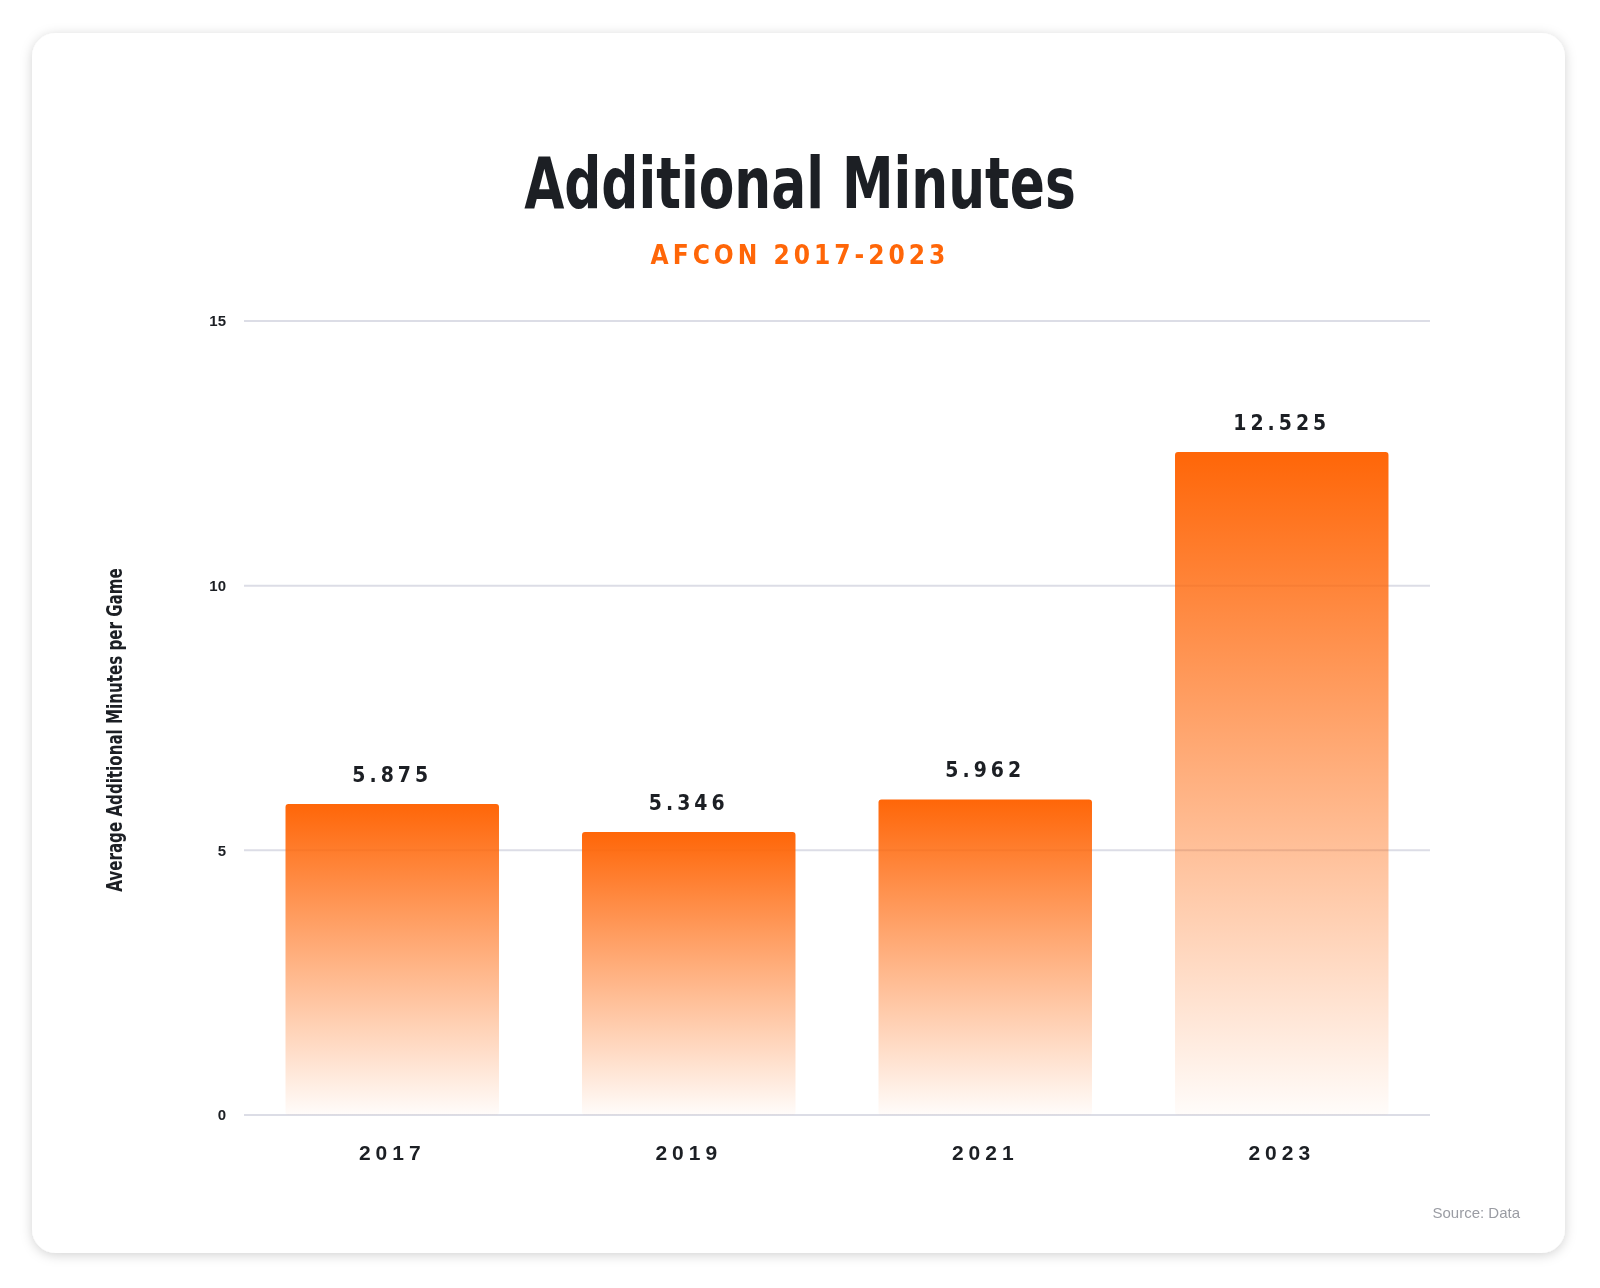  I want to click on y-tick-label: 10, so click(217, 585).